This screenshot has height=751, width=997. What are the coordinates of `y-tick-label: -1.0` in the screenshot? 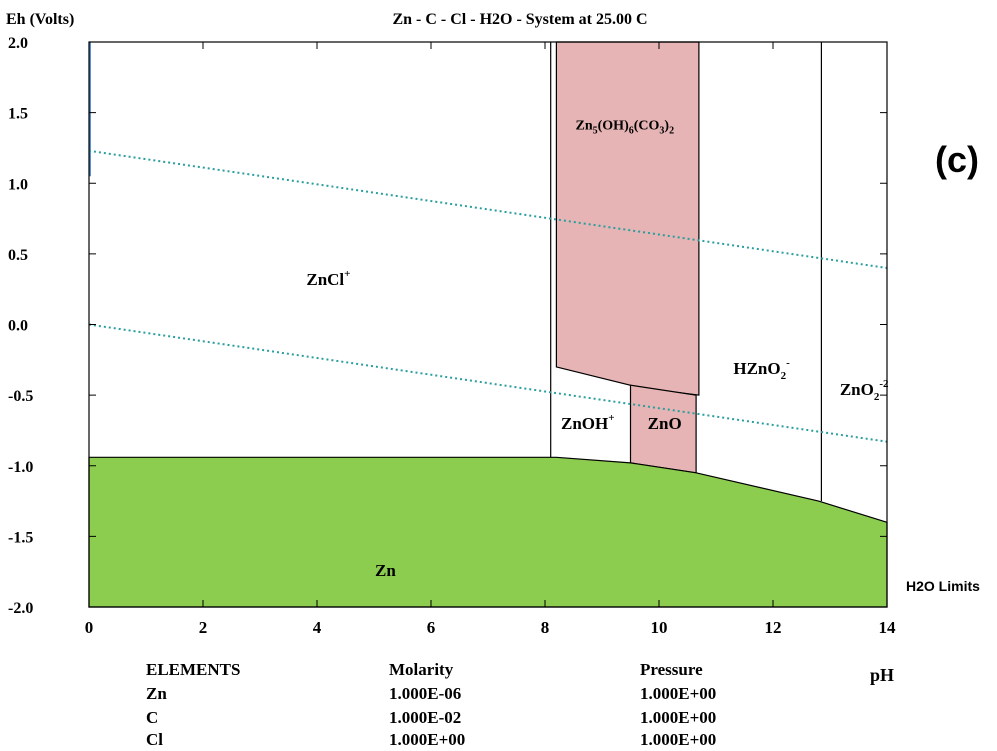 It's located at (20, 467).